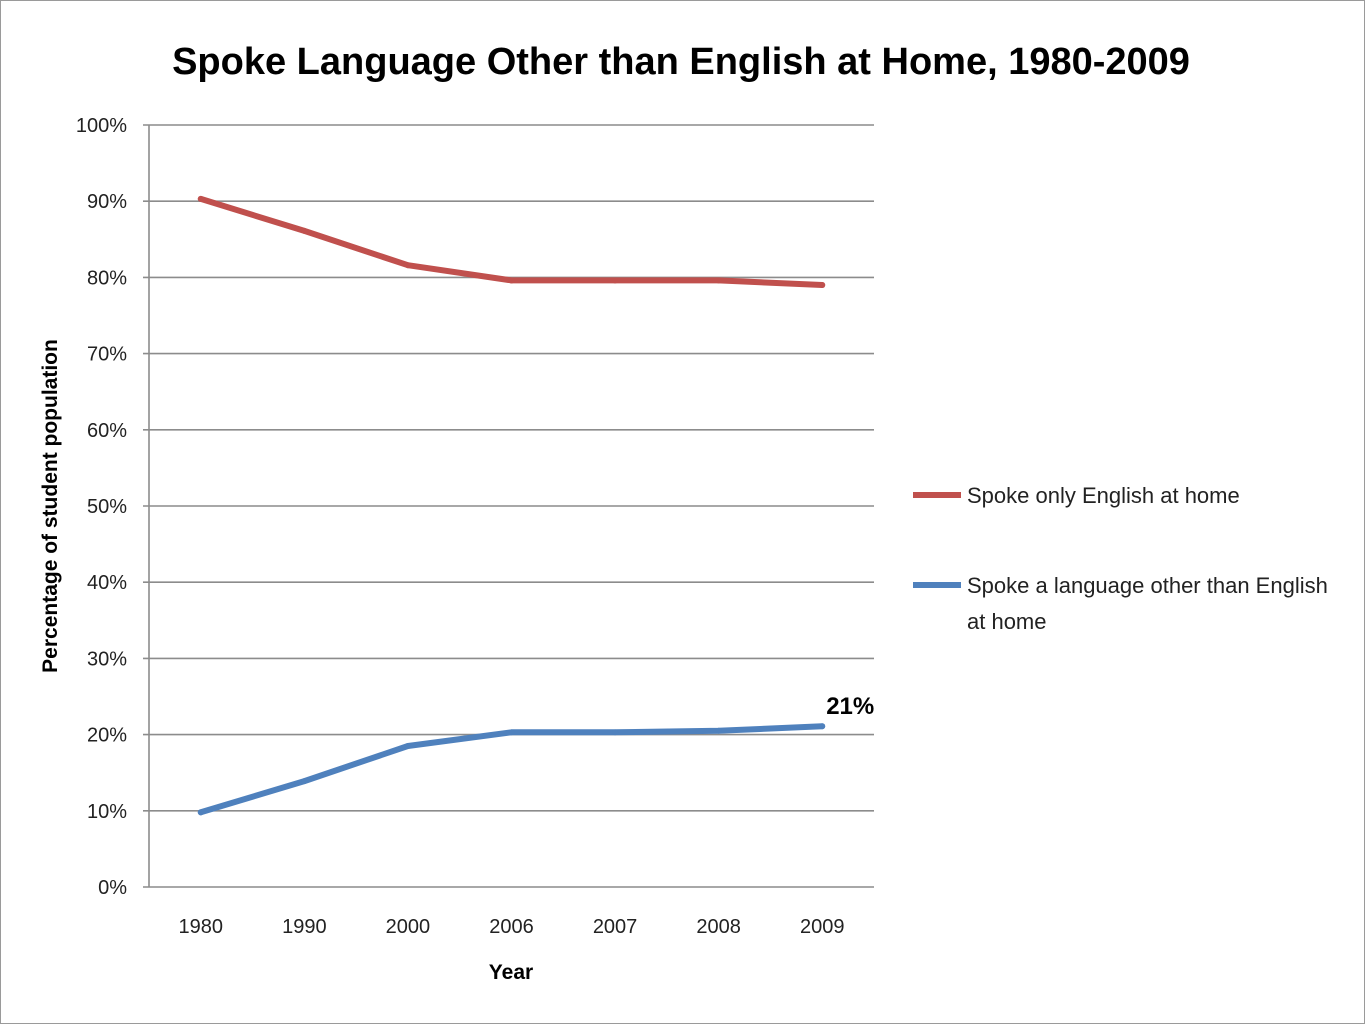  Describe the element at coordinates (107, 736) in the screenshot. I see `y-tick-label: 20%` at that location.